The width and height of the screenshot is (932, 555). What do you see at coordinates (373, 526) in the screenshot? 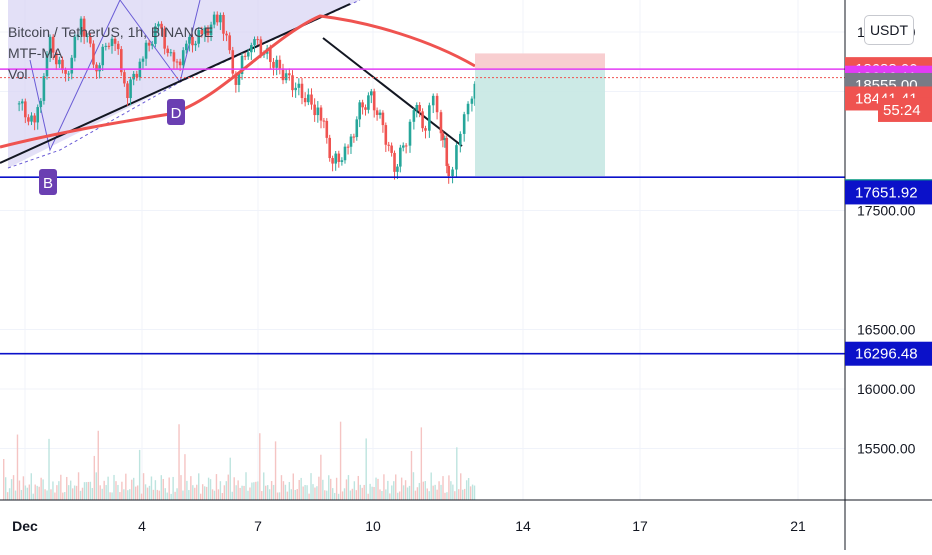
I see `time-tick-label: 10` at bounding box center [373, 526].